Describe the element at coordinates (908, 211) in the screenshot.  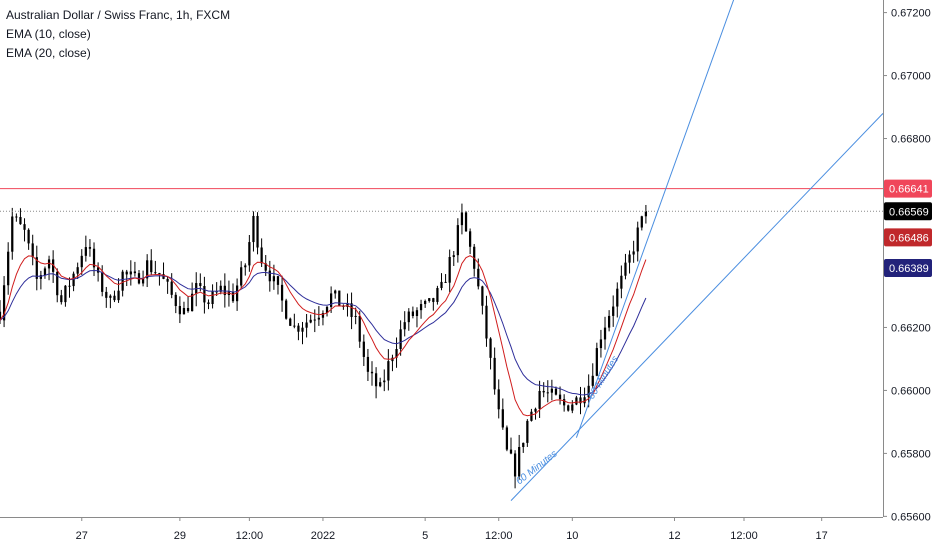
I see `price-tag: 0.66569` at that location.